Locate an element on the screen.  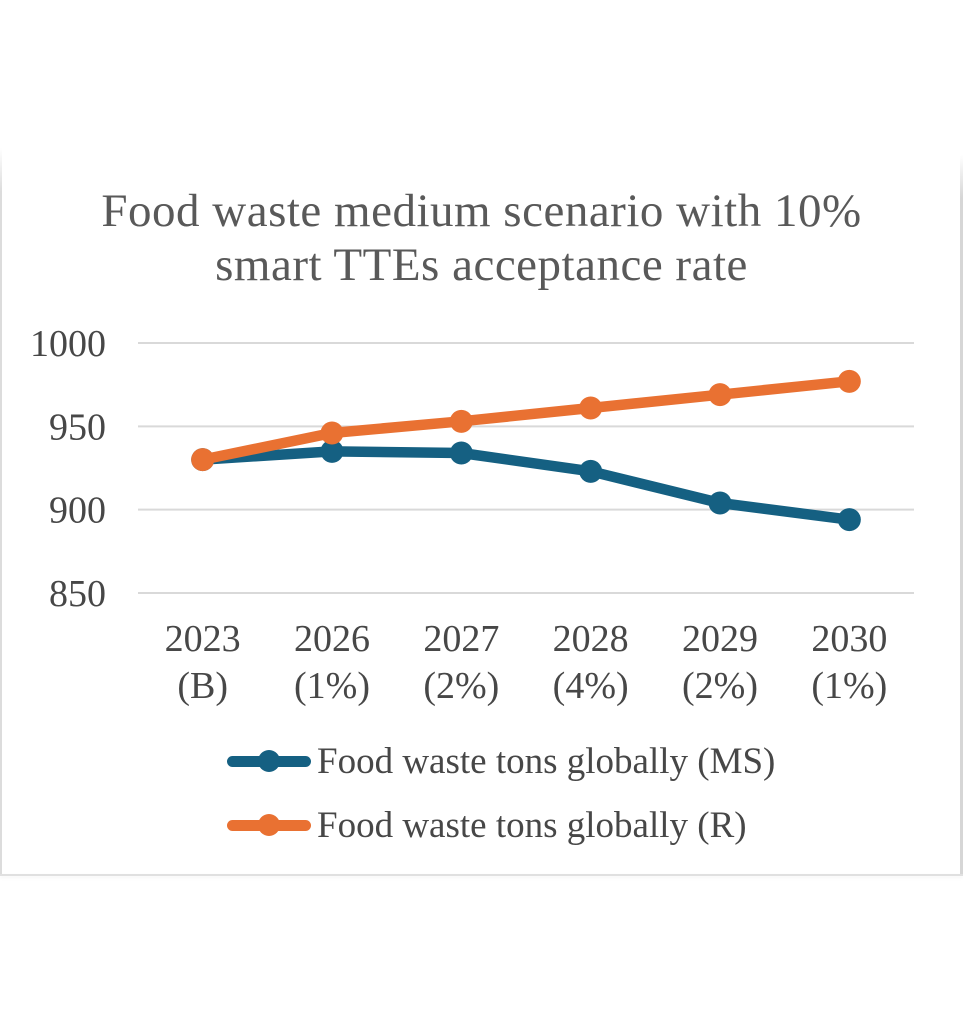
x-axis-tick-label: 2027 is located at coordinates (461, 639).